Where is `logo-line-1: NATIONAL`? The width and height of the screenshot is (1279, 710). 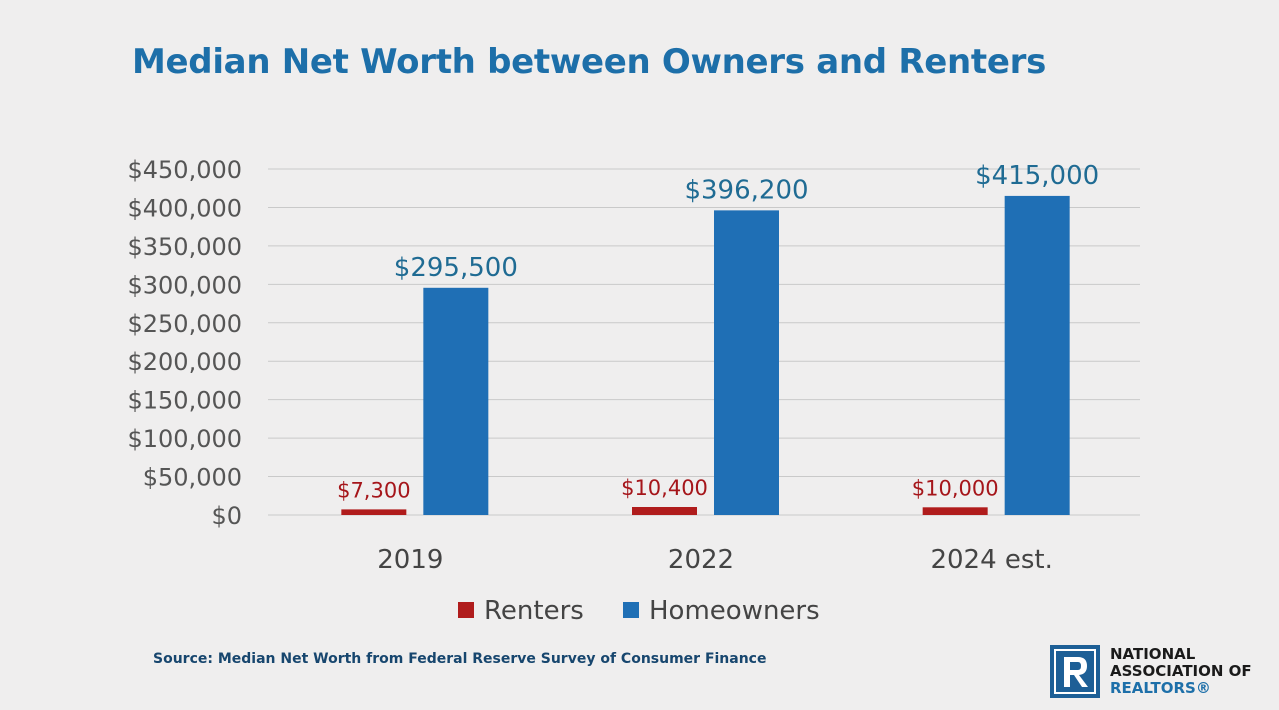
logo-line-1: NATIONAL is located at coordinates (1153, 654).